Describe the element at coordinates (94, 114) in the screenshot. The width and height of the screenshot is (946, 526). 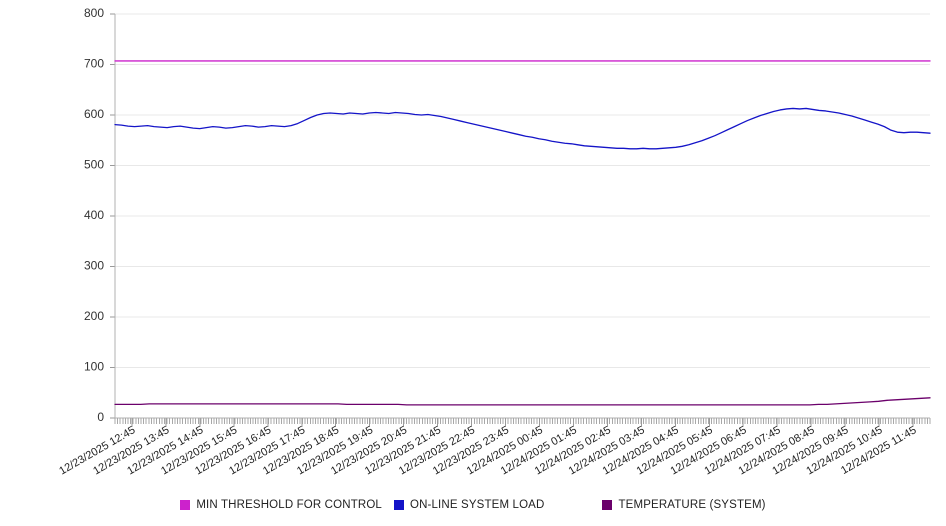
I see `y-tick-label: 600` at that location.